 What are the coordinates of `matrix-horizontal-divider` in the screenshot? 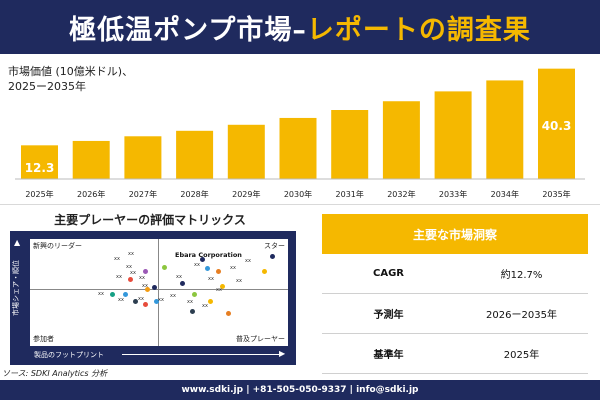 It's located at (159, 289).